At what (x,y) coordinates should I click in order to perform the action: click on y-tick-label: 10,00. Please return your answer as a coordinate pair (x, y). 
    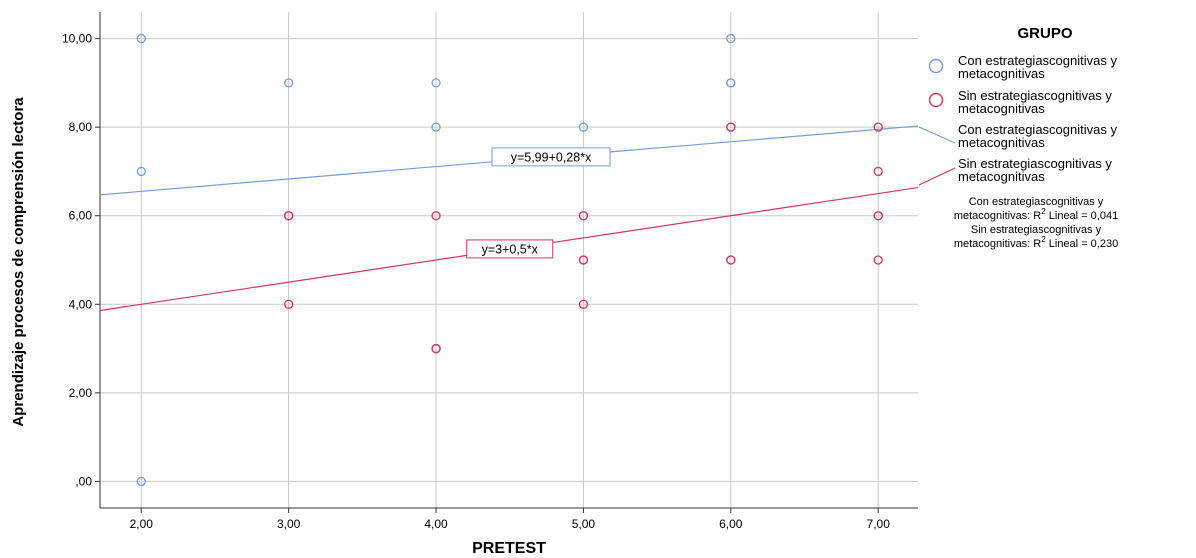
    Looking at the image, I should click on (77, 39).